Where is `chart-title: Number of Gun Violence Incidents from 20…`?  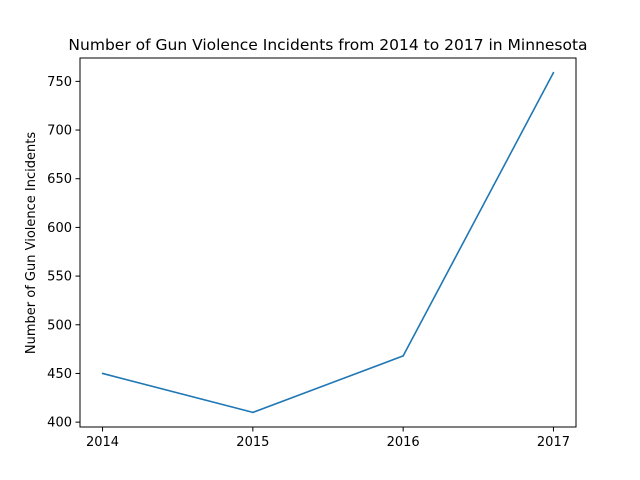
chart-title: Number of Gun Violence Incidents from 20… is located at coordinates (327, 45).